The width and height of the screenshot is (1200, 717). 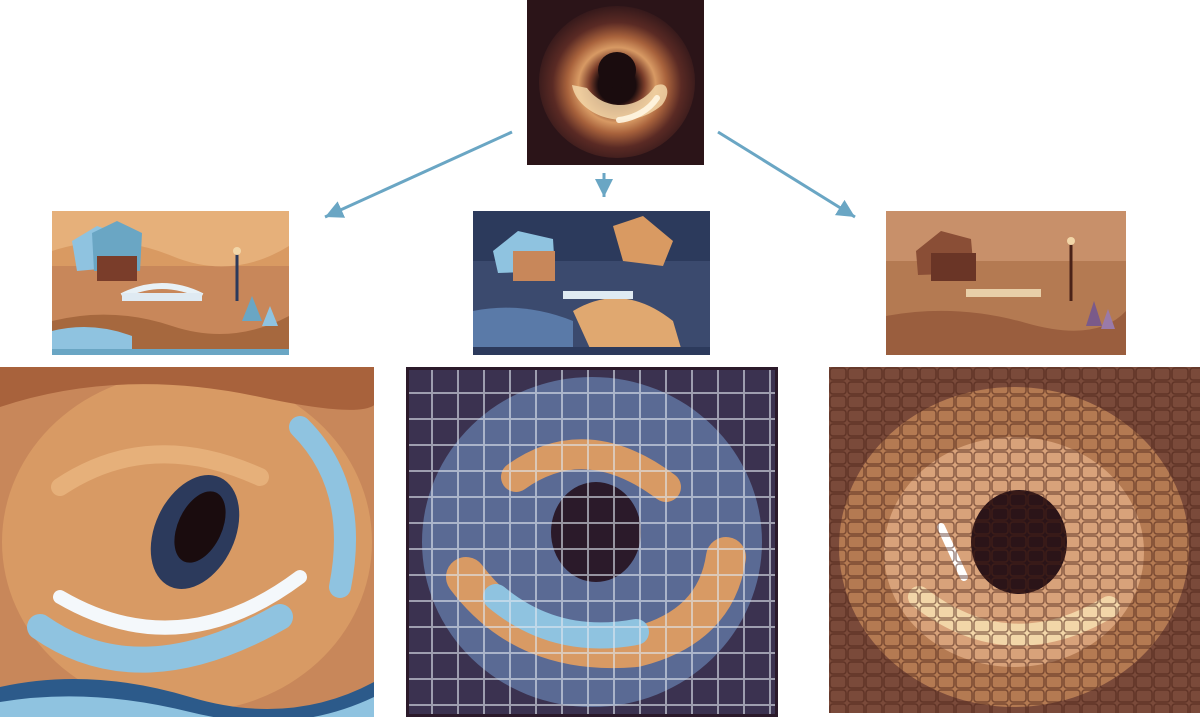 I want to click on style-image-mosaic, so click(x=591, y=283).